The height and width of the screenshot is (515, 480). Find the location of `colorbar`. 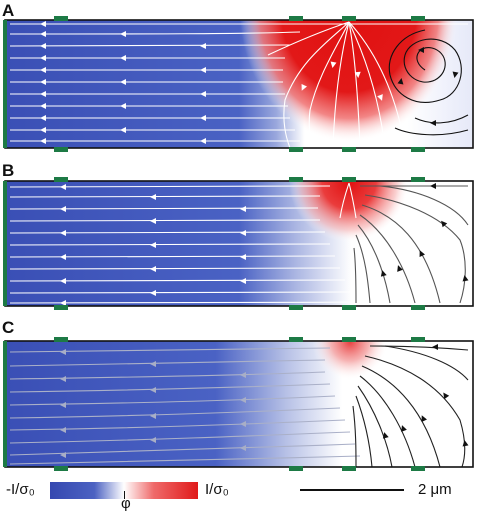

colorbar is located at coordinates (124, 490).